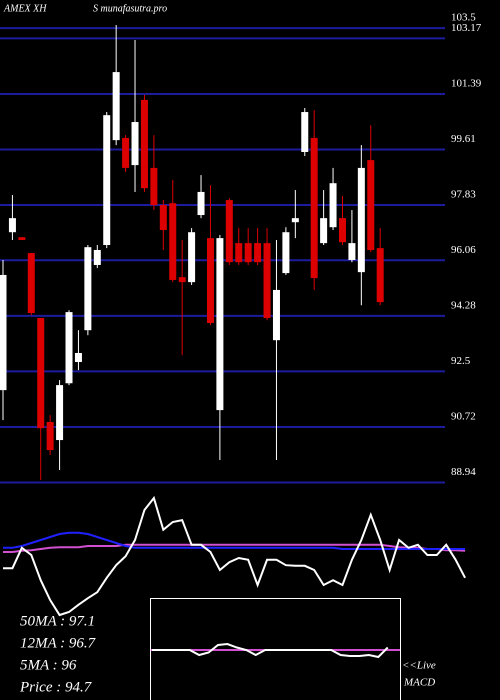  I want to click on live-label: <<Live, so click(419, 666).